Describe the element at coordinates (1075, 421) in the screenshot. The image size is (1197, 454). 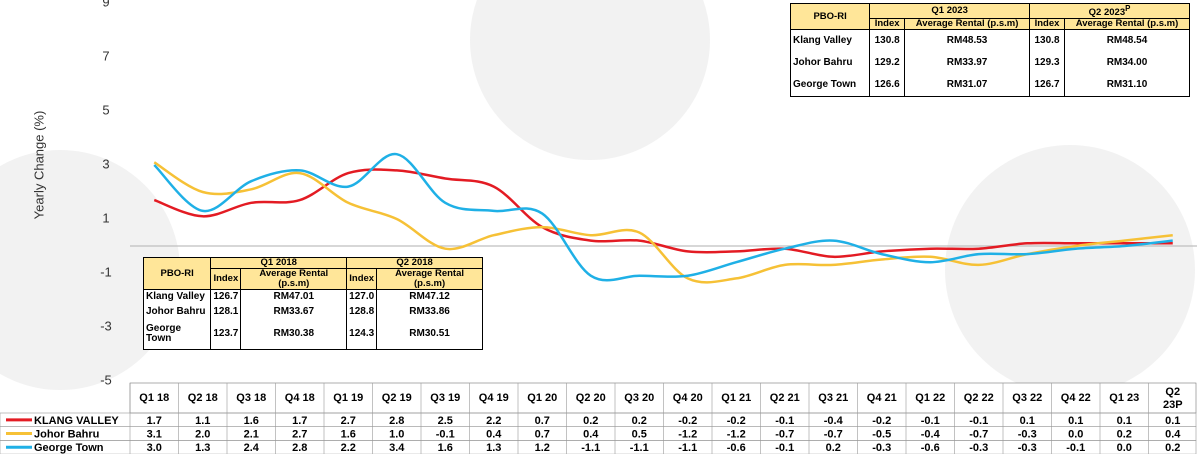
I see `table-cell: 0.1` at that location.